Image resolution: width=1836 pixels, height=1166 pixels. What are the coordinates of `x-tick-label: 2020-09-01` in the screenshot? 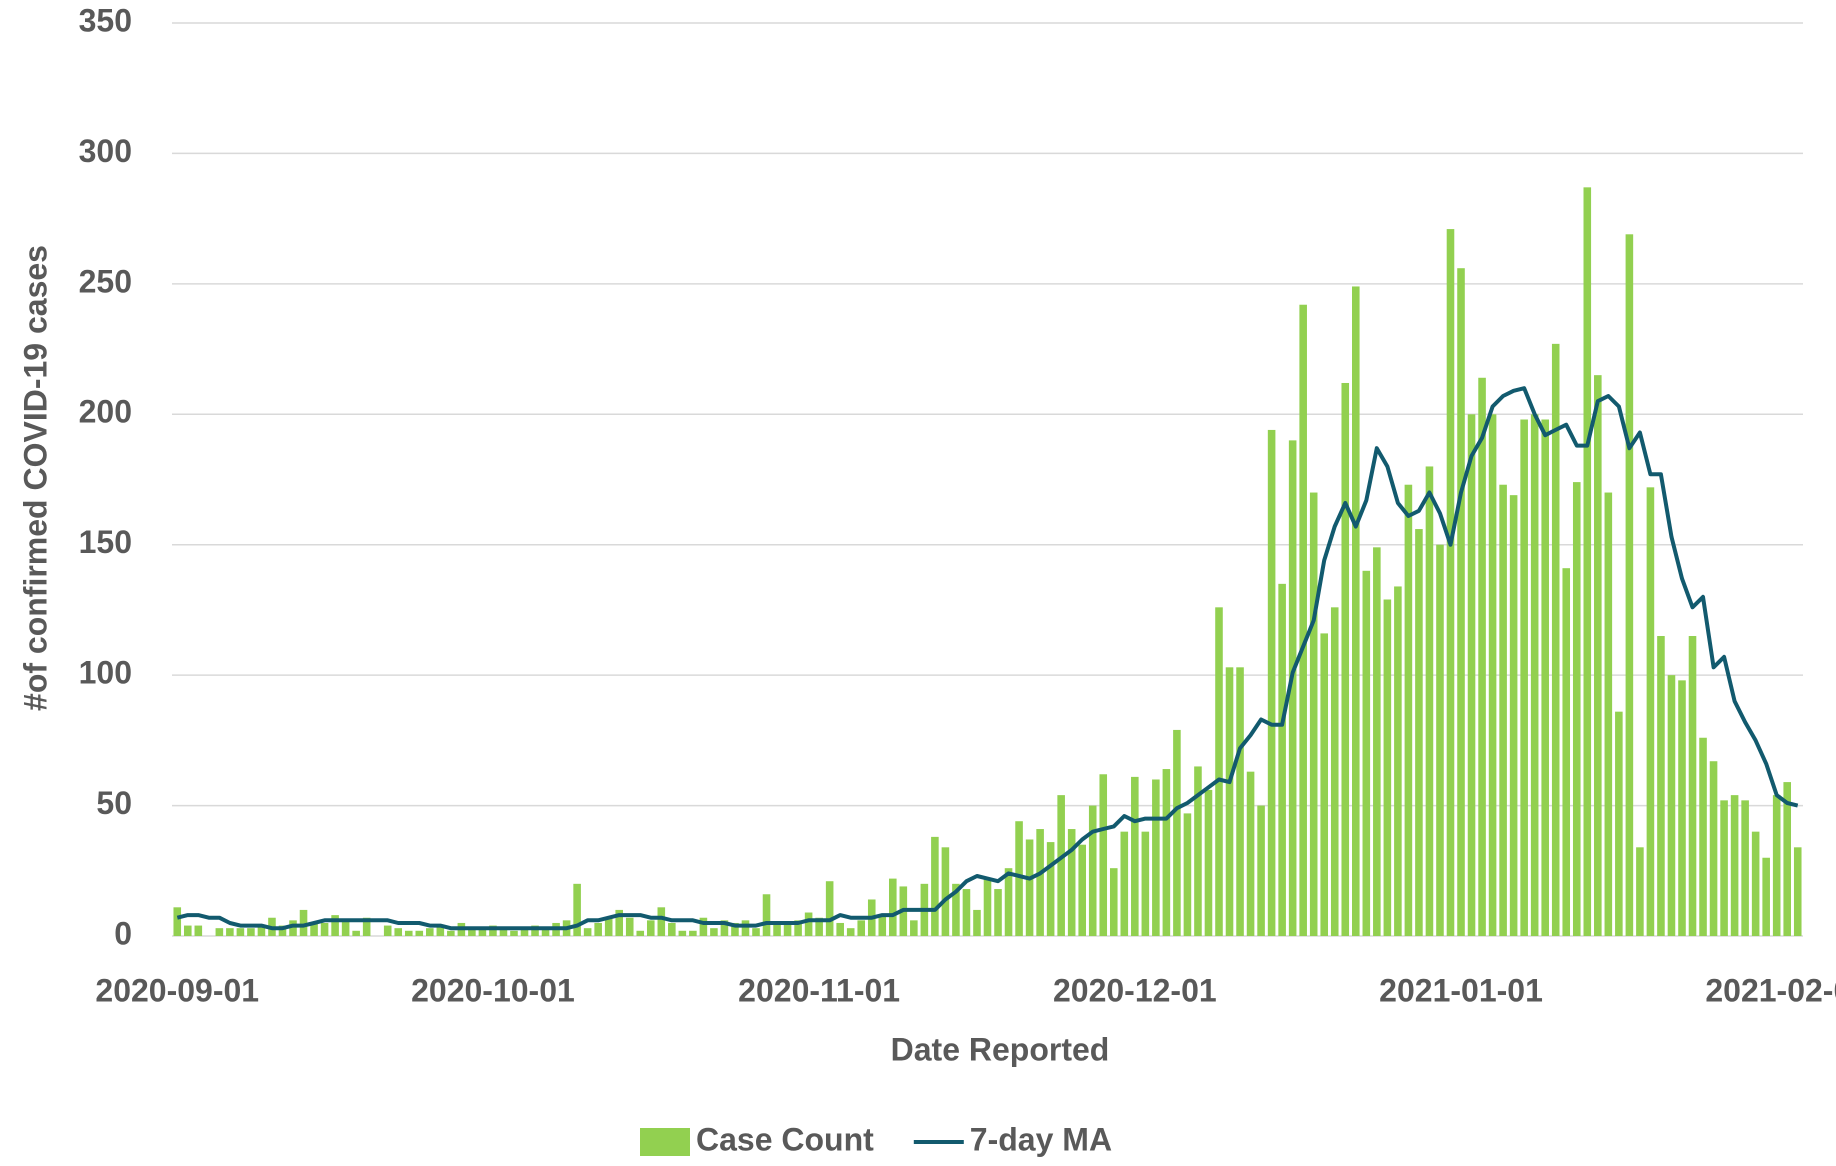 It's located at (177, 990).